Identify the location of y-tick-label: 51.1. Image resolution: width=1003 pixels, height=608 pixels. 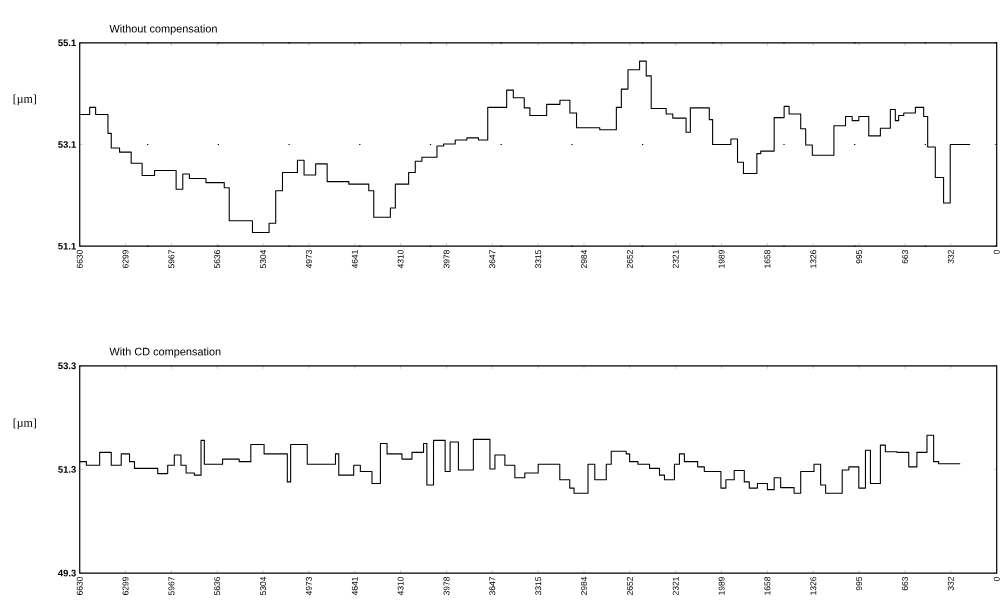
(67, 246).